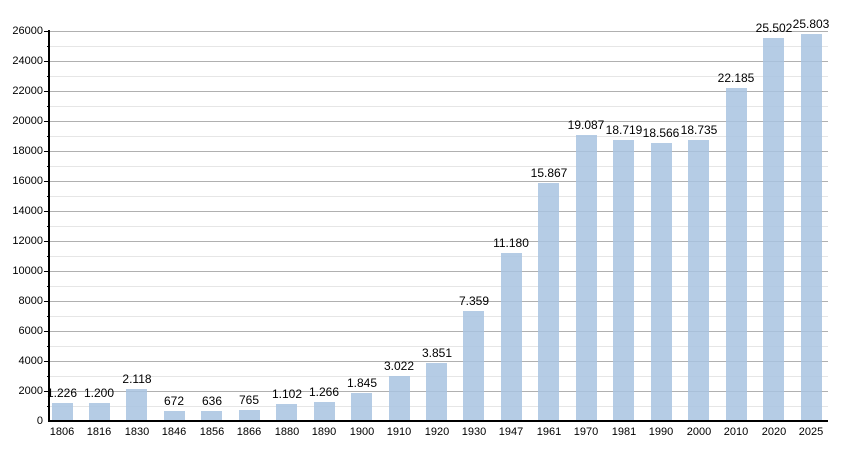 This screenshot has height=450, width=850. What do you see at coordinates (39, 421) in the screenshot?
I see `y-tick-label: 0` at bounding box center [39, 421].